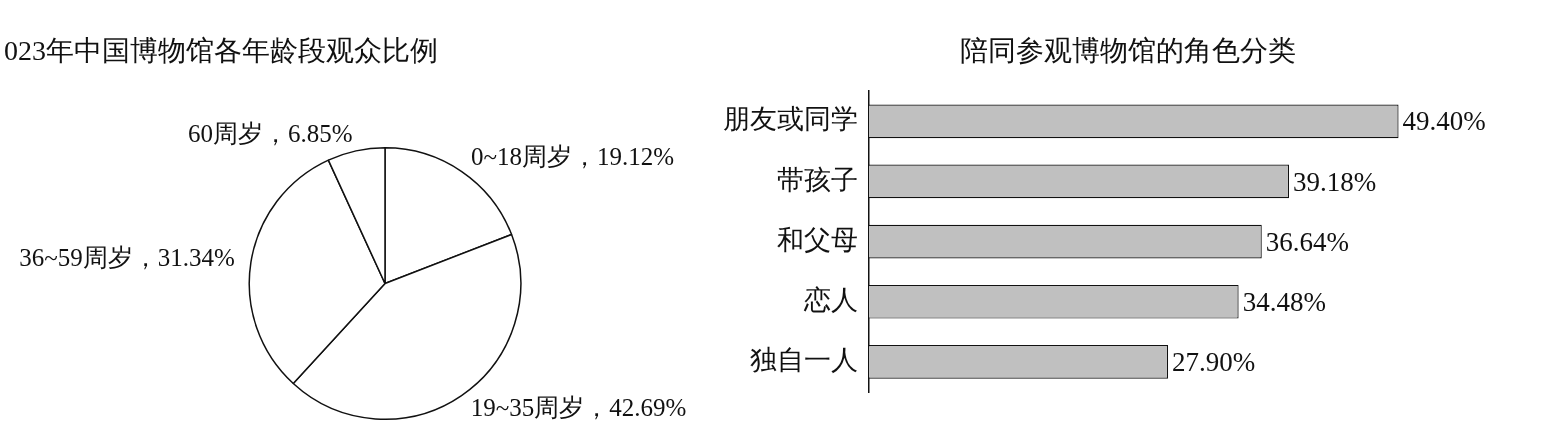 The width and height of the screenshot is (1542, 437). I want to click on y-tick-label: 恋人, so click(830, 299).